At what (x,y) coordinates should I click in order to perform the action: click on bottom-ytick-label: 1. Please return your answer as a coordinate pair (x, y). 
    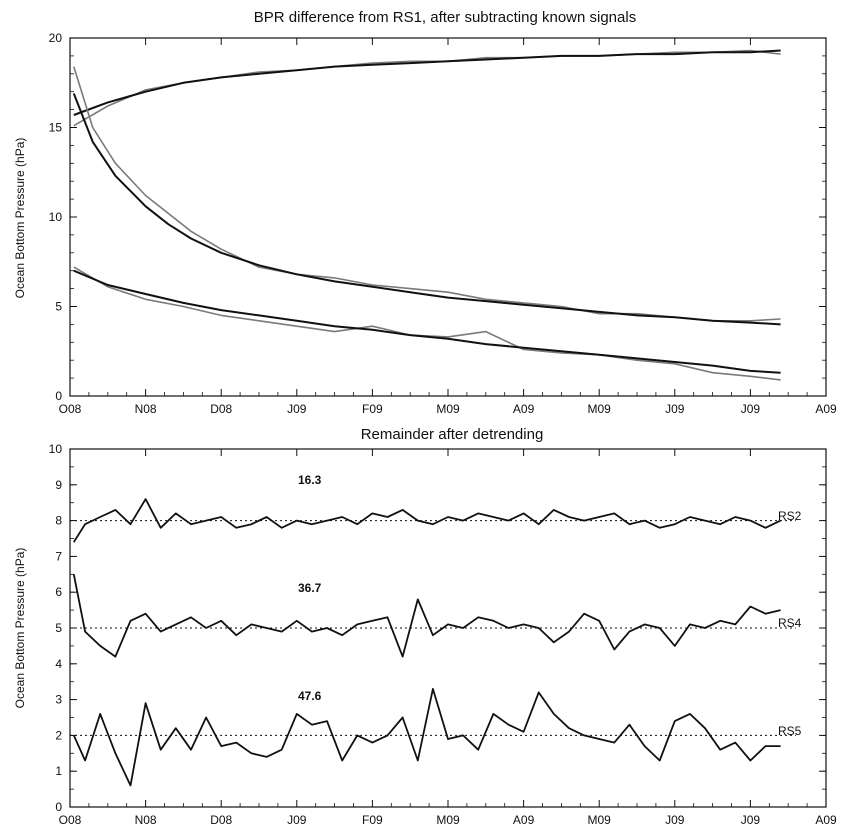
    Looking at the image, I should click on (58, 771).